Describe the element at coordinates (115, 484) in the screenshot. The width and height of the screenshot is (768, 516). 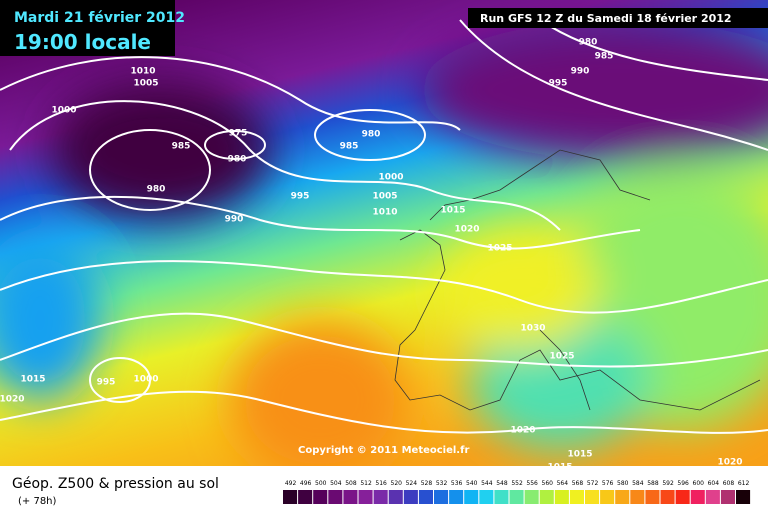
I see `legend-title: Géop. Z500 & pression au sol` at that location.